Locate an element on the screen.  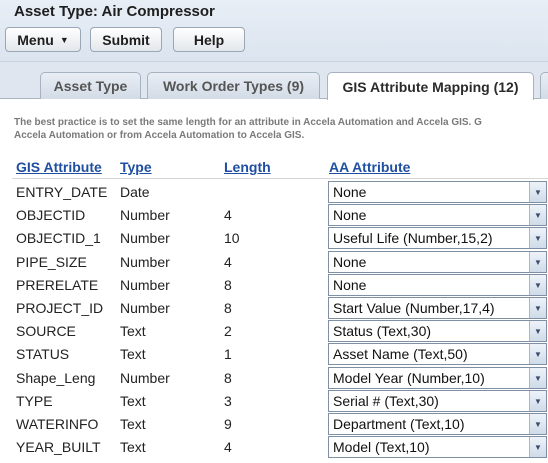
aa-attribute-value: Start Value (Number,17,4) is located at coordinates (414, 308).